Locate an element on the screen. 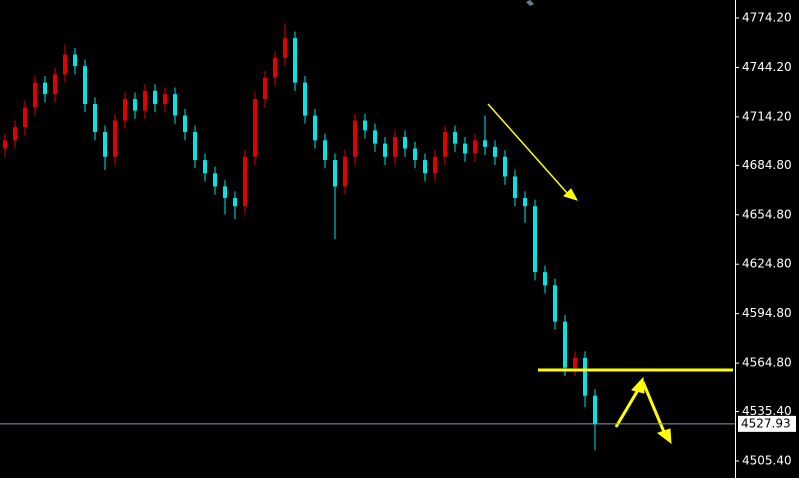  y-tick-label: 4505.40 is located at coordinates (767, 460).